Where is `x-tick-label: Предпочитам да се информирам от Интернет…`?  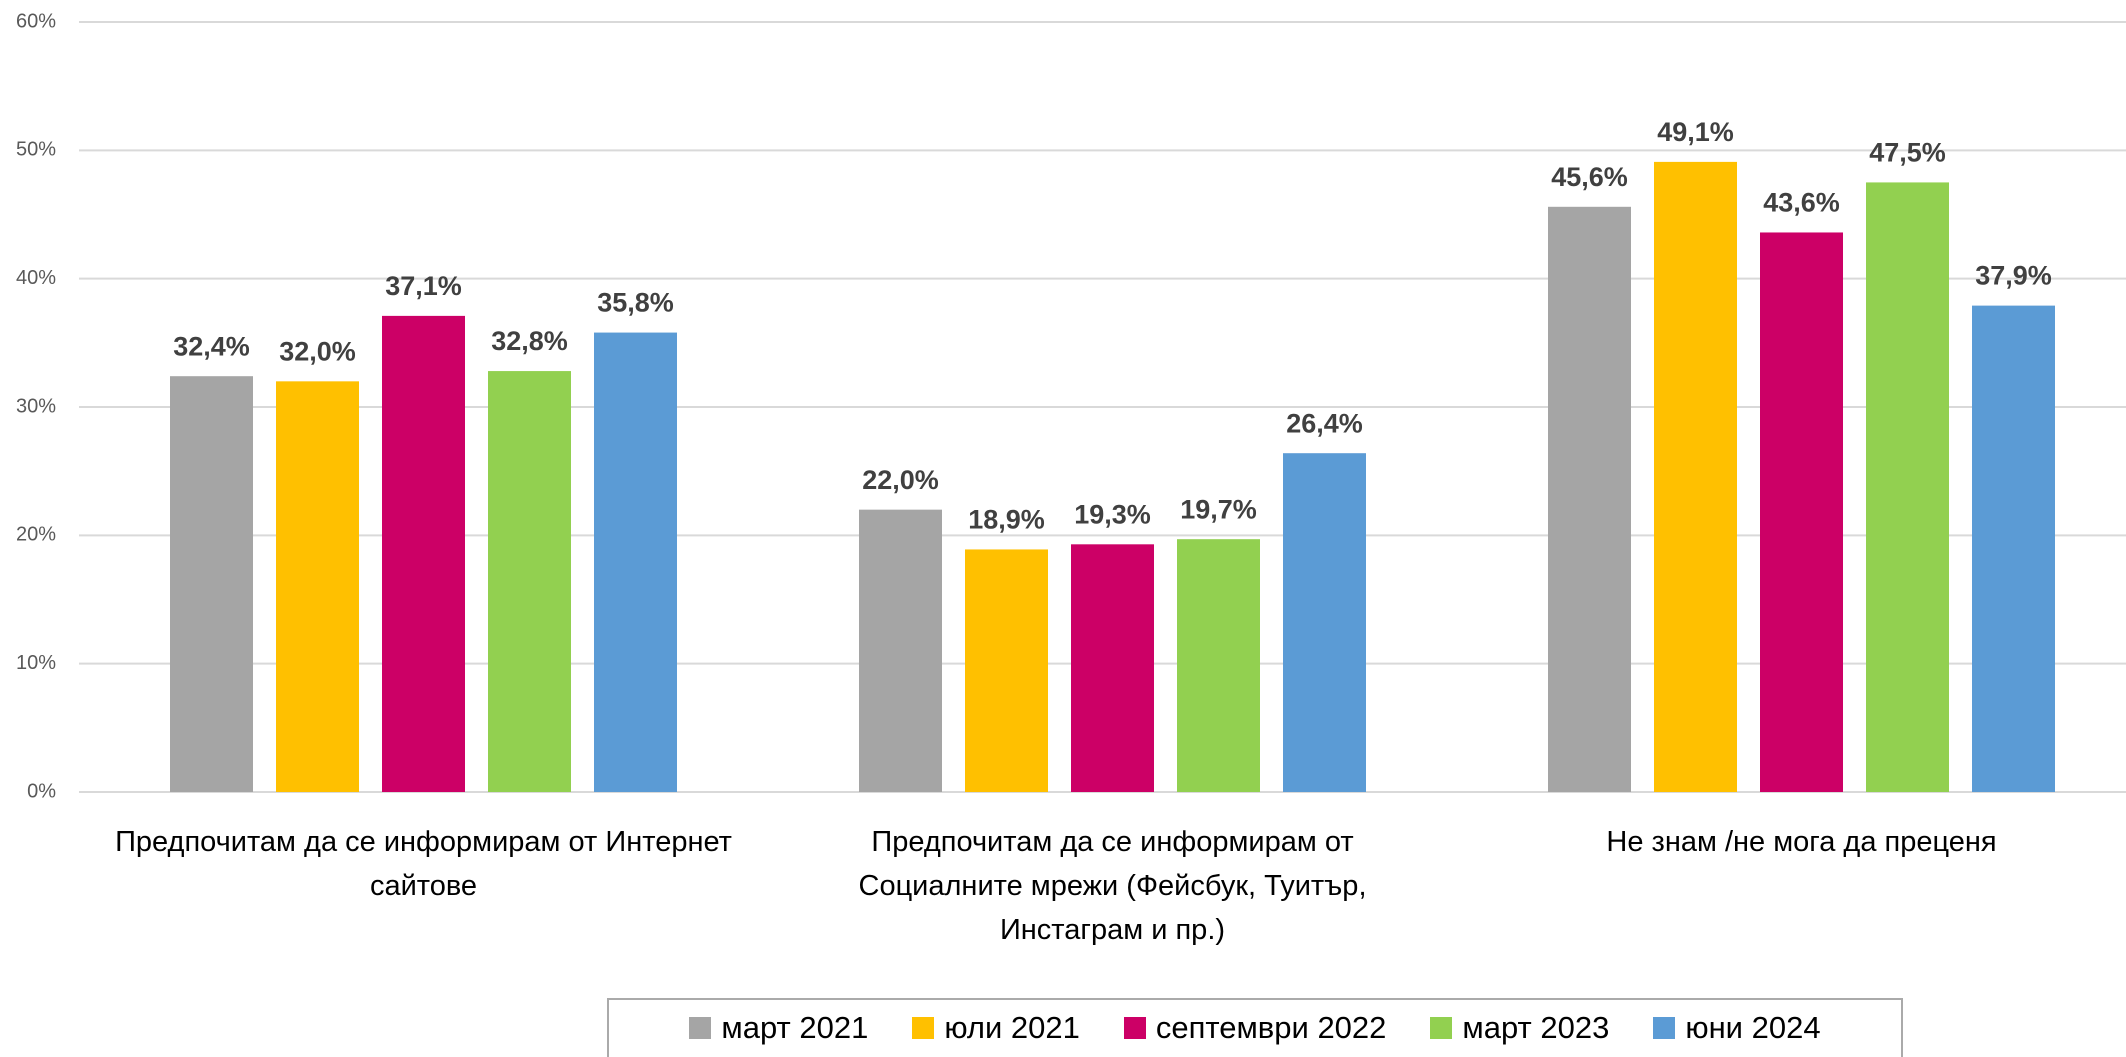 x-tick-label: Предпочитам да се информирам от Интернет… is located at coordinates (423, 864).